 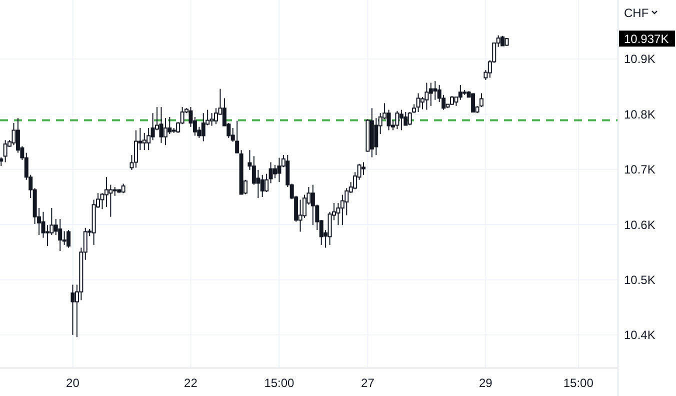 What do you see at coordinates (640, 225) in the screenshot?
I see `y-tick-label: 10.6K` at bounding box center [640, 225].